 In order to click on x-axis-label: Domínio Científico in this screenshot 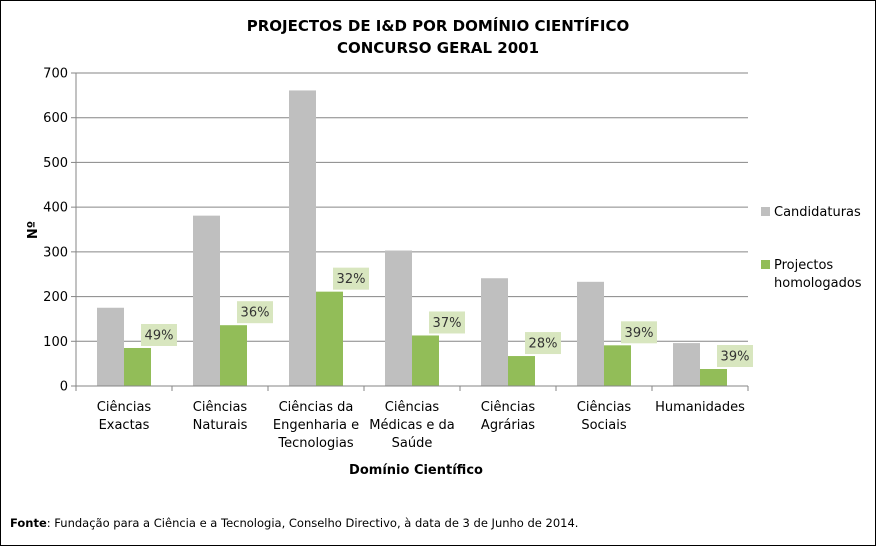, I will do `click(416, 470)`.